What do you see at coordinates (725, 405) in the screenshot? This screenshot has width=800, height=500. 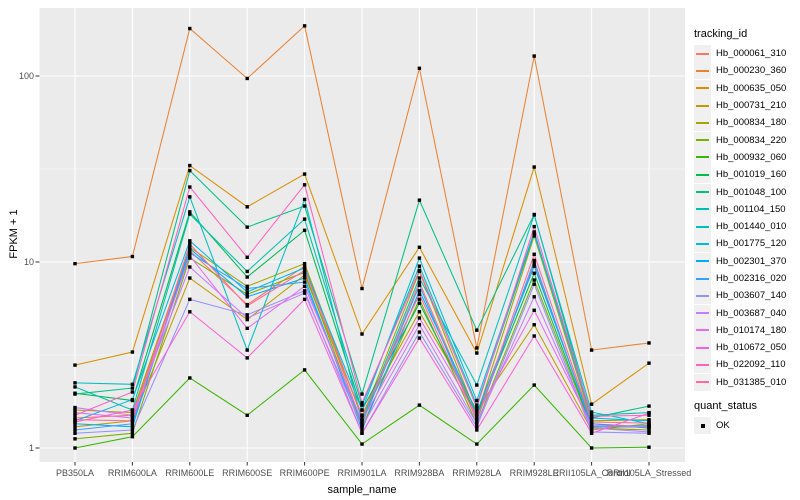 I see `legend-quant-title: quant_status` at bounding box center [725, 405].